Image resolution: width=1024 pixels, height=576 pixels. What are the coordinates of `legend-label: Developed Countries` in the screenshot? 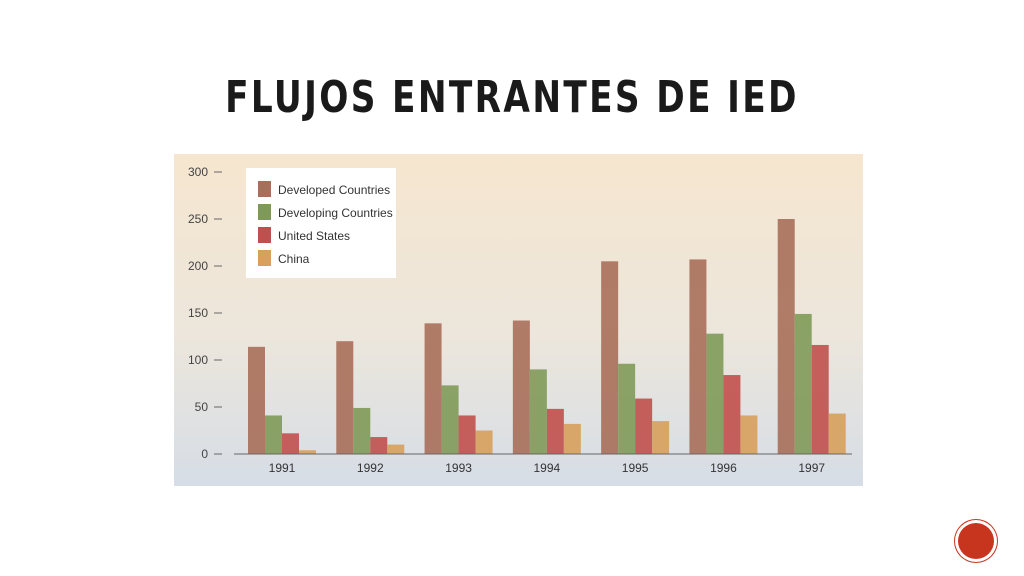 It's located at (334, 190).